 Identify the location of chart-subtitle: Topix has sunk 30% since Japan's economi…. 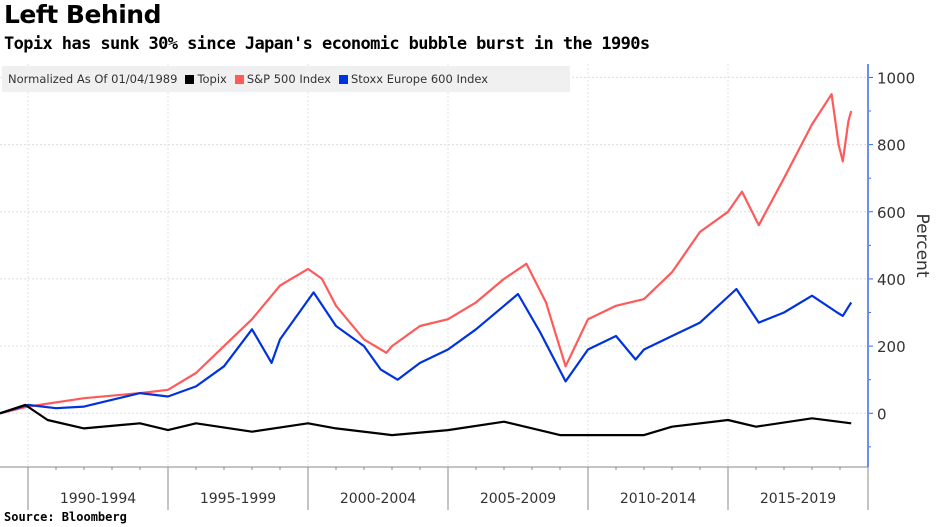
(327, 44).